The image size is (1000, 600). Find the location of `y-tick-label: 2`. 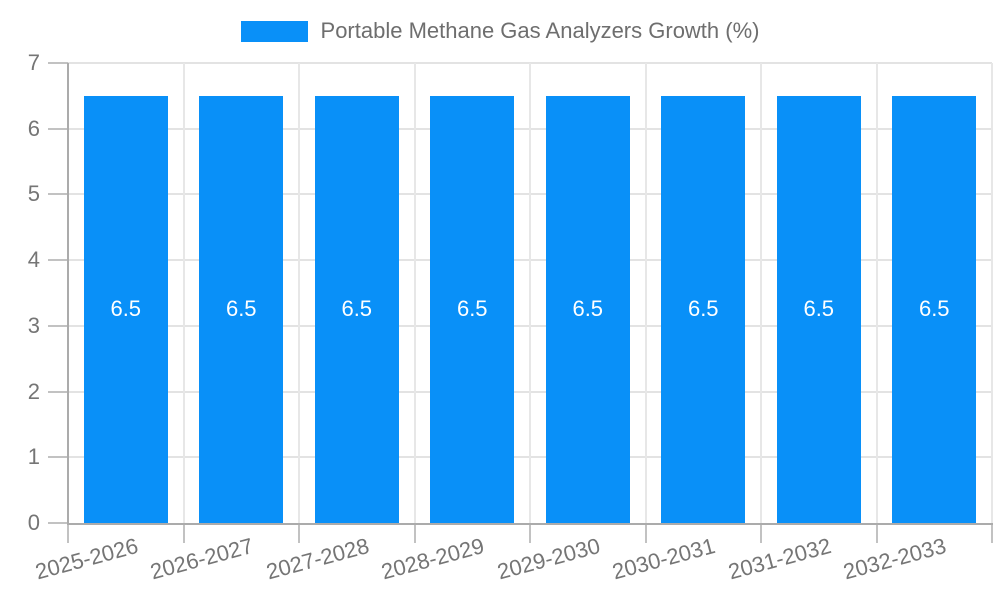

y-tick-label: 2 is located at coordinates (33, 391).